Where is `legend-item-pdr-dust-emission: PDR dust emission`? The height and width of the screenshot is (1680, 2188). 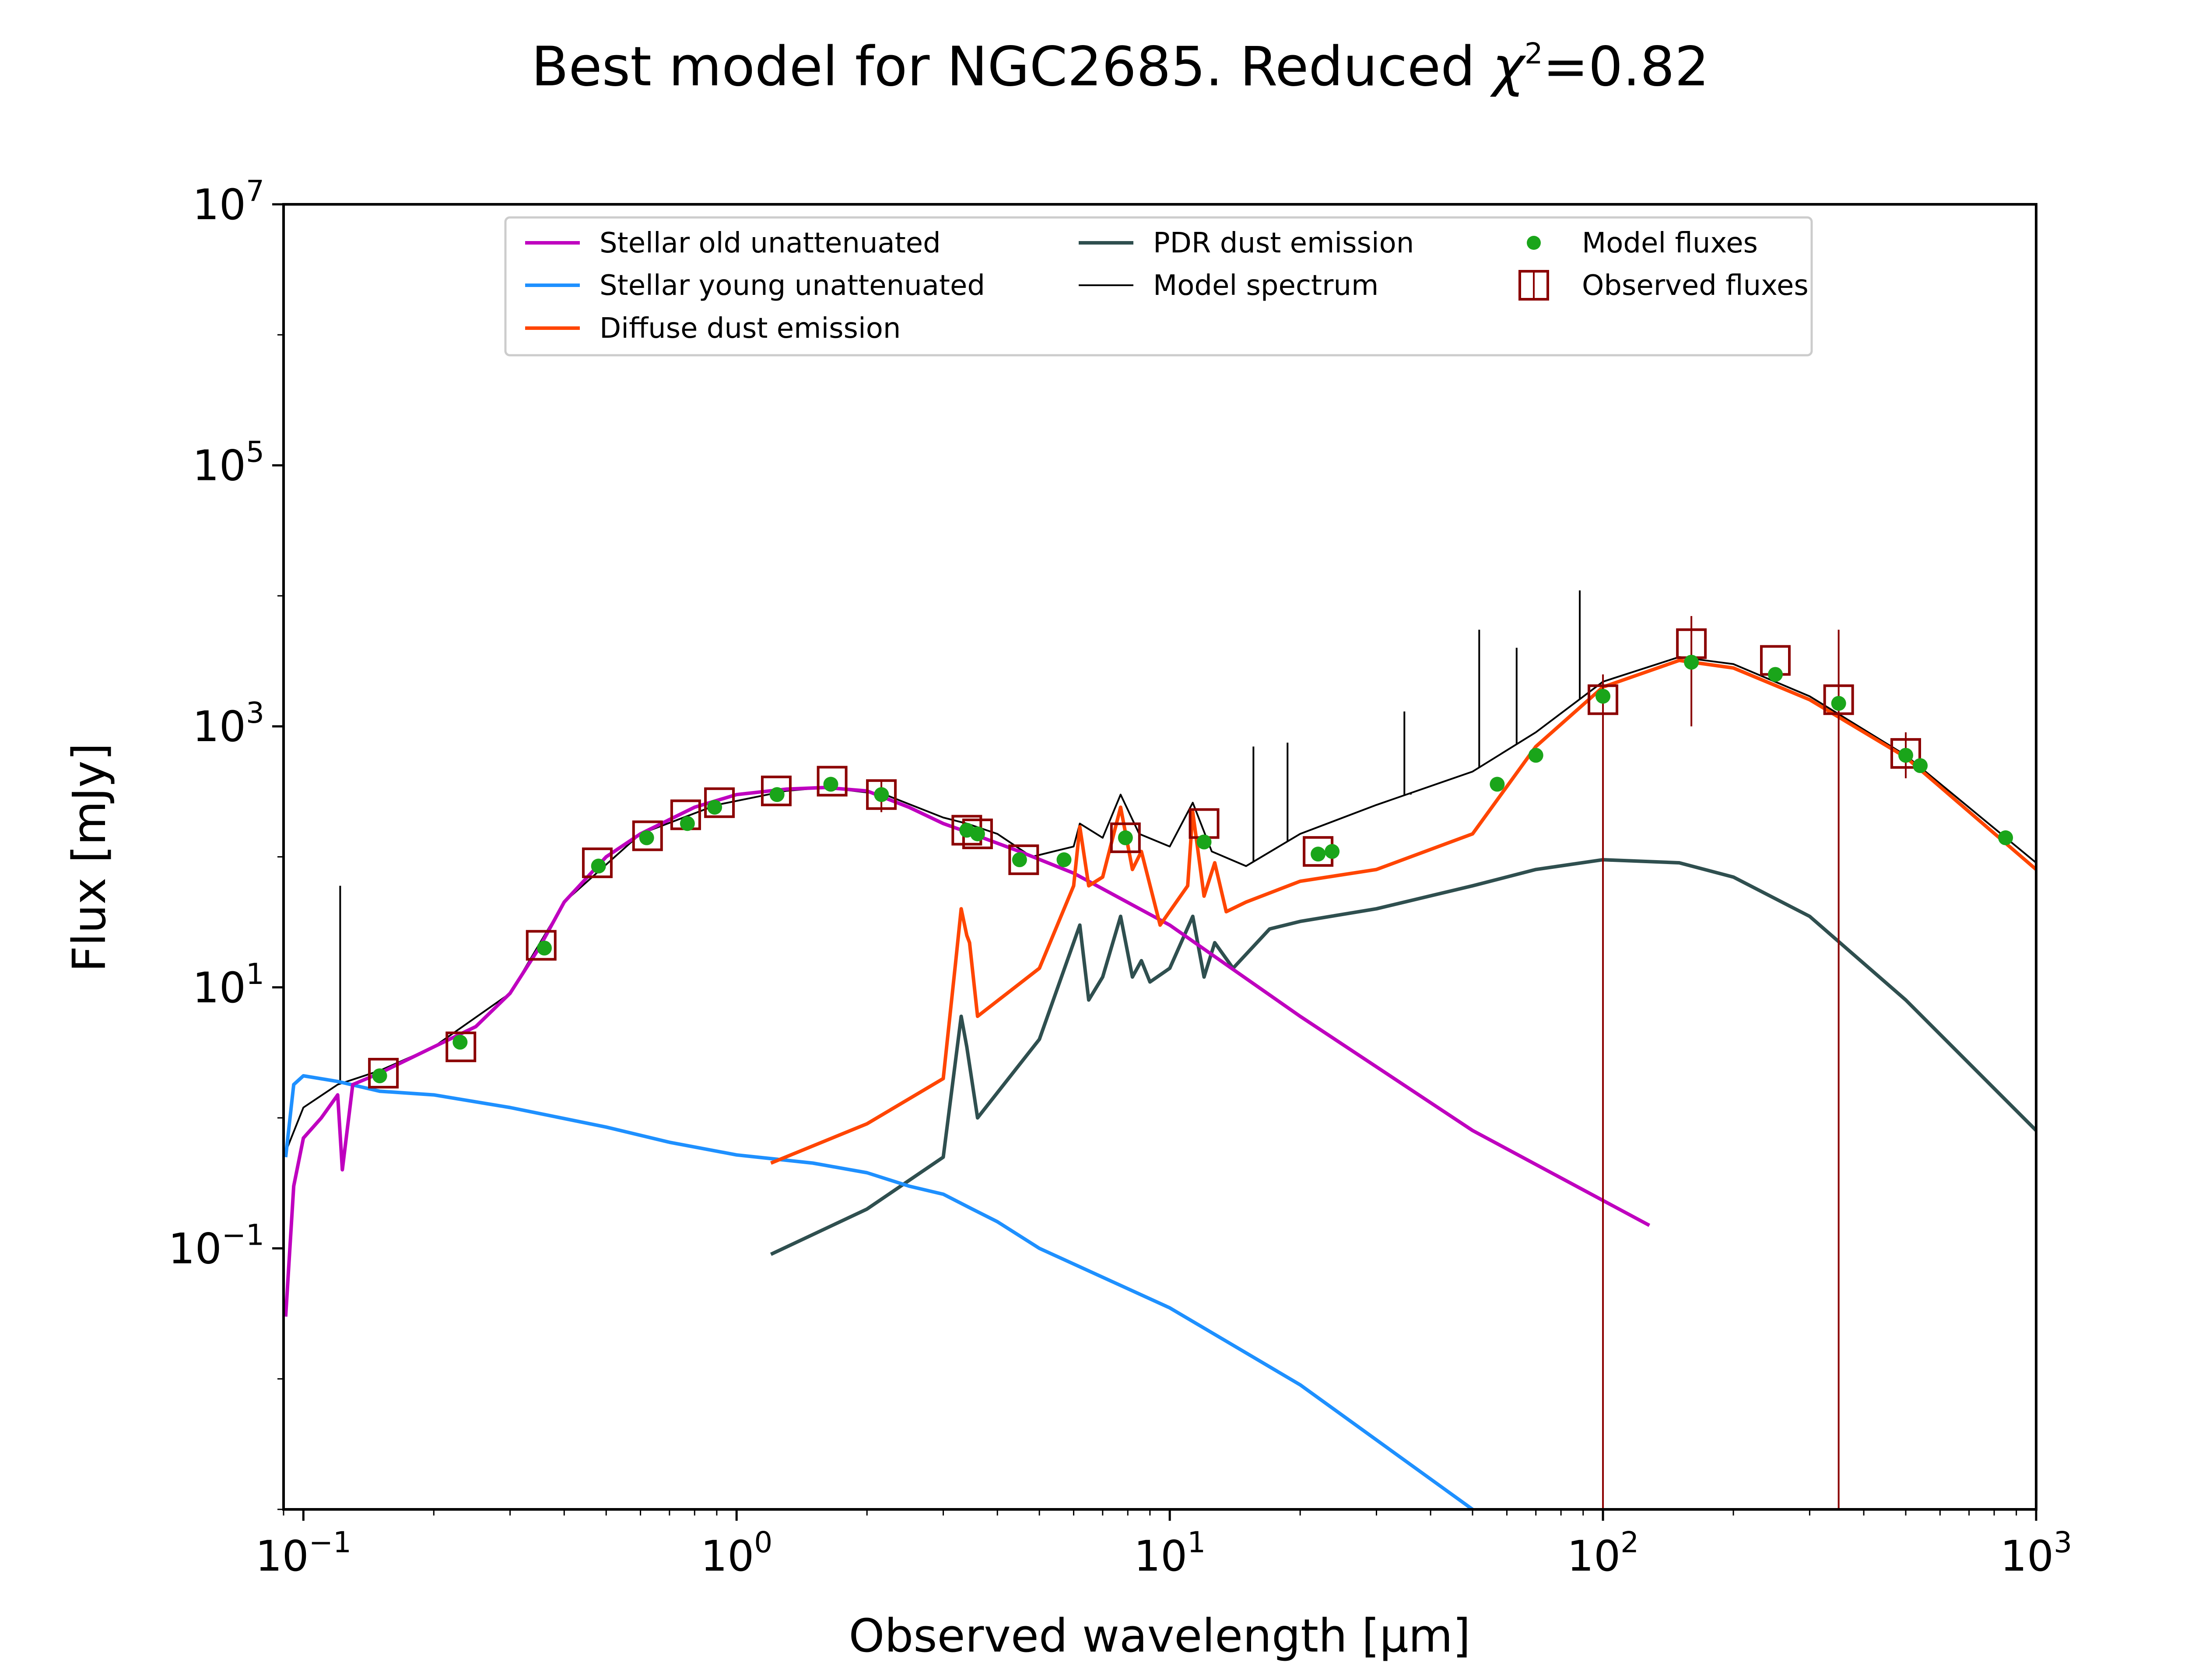 legend-item-pdr-dust-emission: PDR dust emission is located at coordinates (1246, 243).